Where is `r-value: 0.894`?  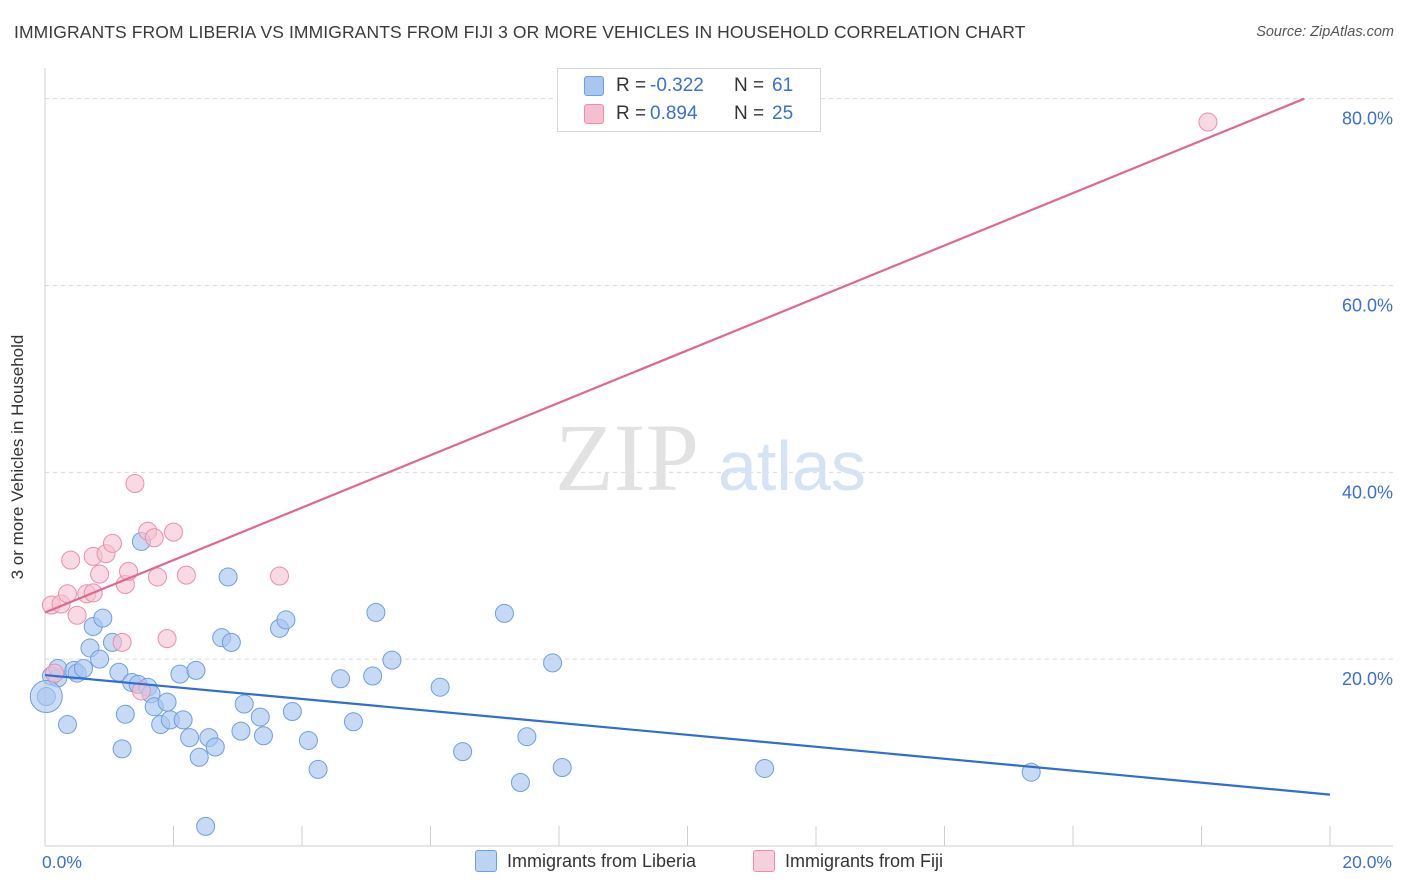
r-value: 0.894 is located at coordinates (674, 113).